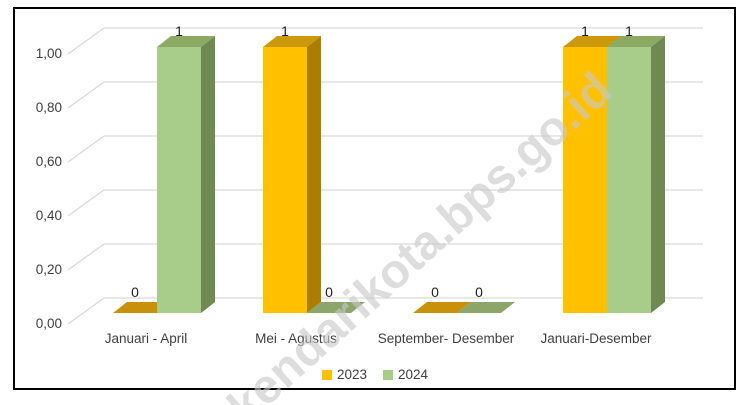 The height and width of the screenshot is (405, 748). Describe the element at coordinates (296, 338) in the screenshot. I see `x-axis-category-label: Mei - Agustus` at that location.